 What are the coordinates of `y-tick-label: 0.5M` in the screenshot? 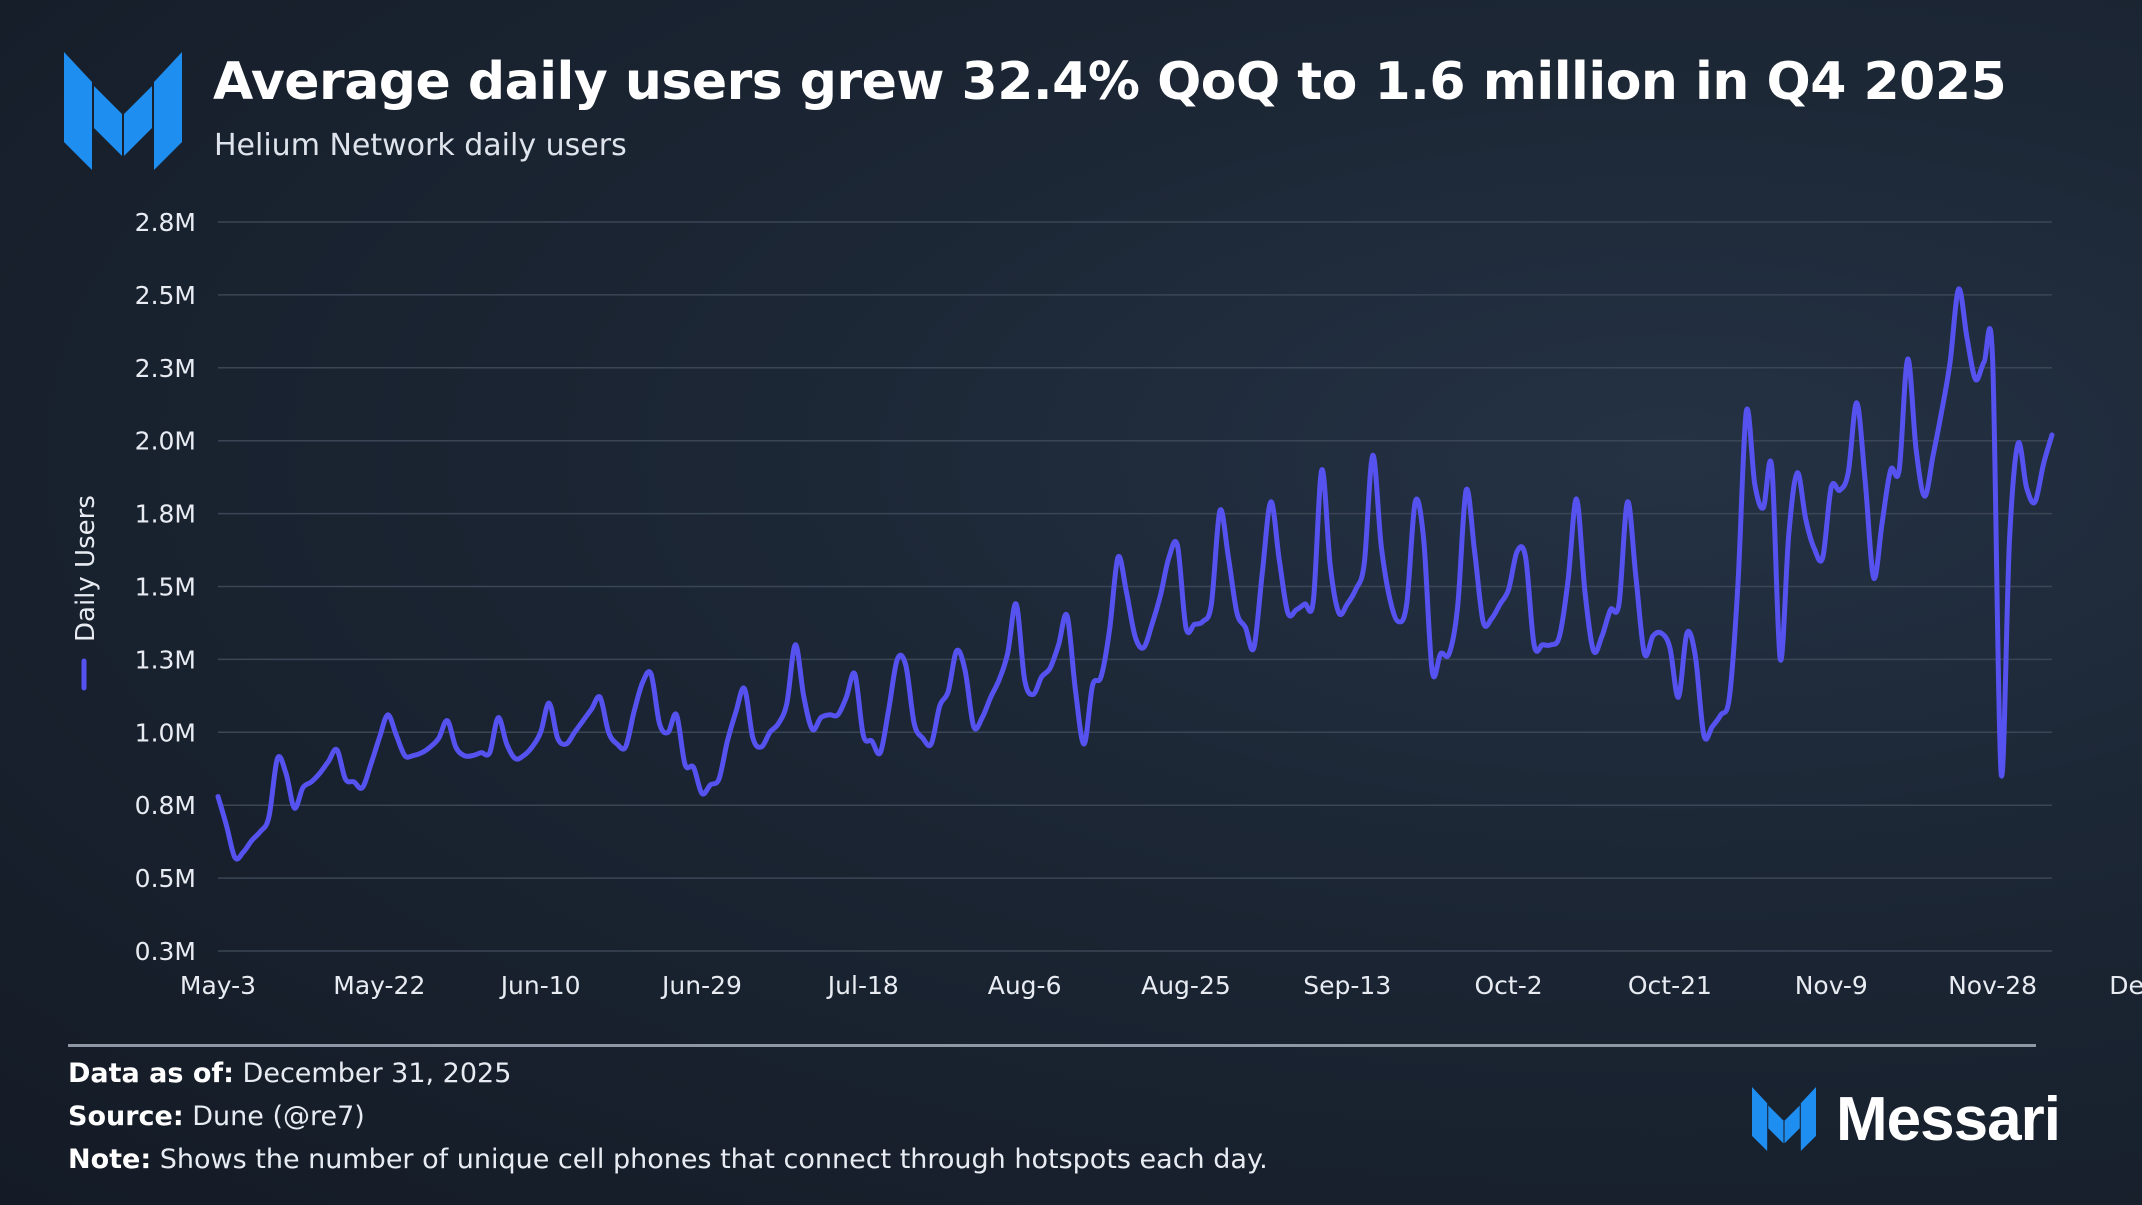 It's located at (165, 878).